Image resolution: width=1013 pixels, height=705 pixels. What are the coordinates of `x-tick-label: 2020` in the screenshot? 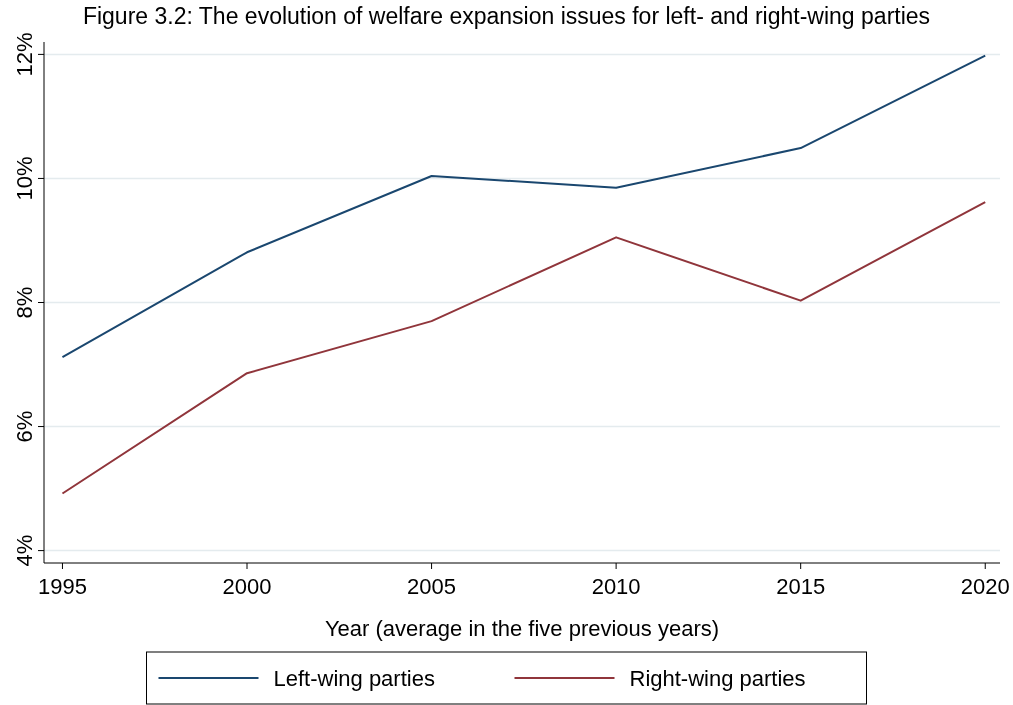 It's located at (985, 586).